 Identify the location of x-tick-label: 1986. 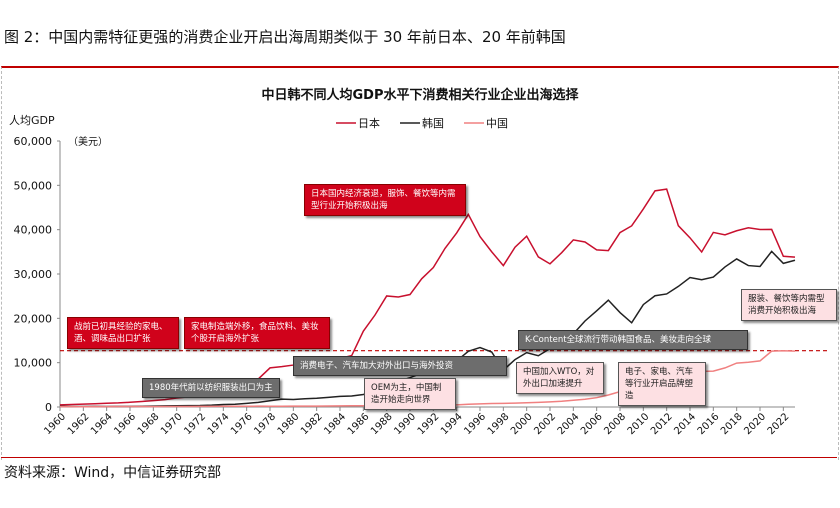
(359, 424).